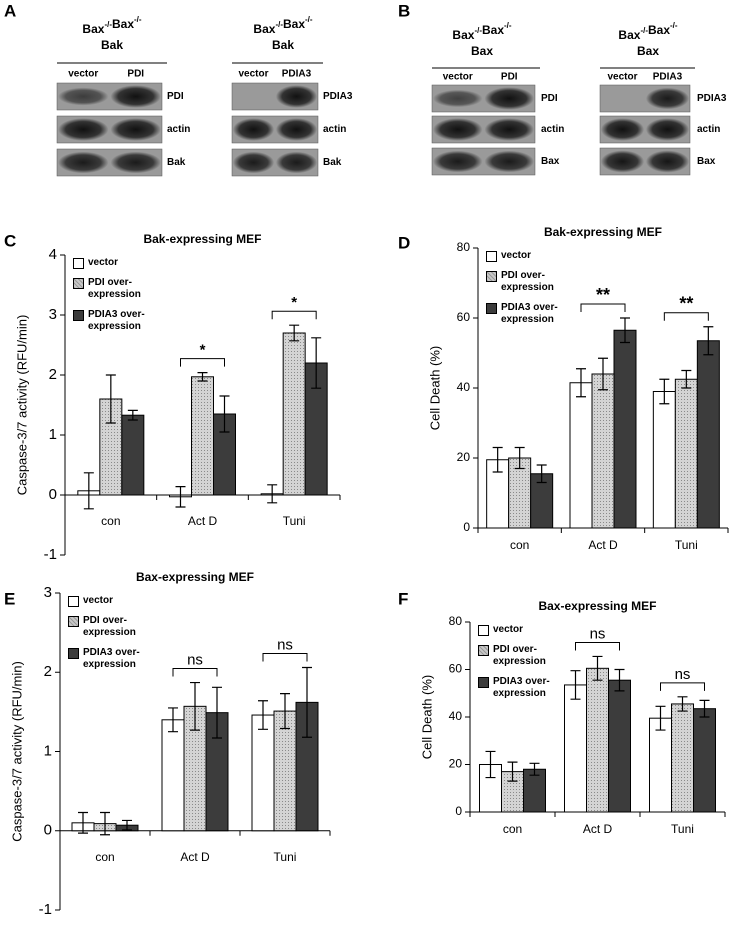 The width and height of the screenshot is (745, 947). What do you see at coordinates (712, 98) in the screenshot?
I see `band-label: PDIA3` at bounding box center [712, 98].